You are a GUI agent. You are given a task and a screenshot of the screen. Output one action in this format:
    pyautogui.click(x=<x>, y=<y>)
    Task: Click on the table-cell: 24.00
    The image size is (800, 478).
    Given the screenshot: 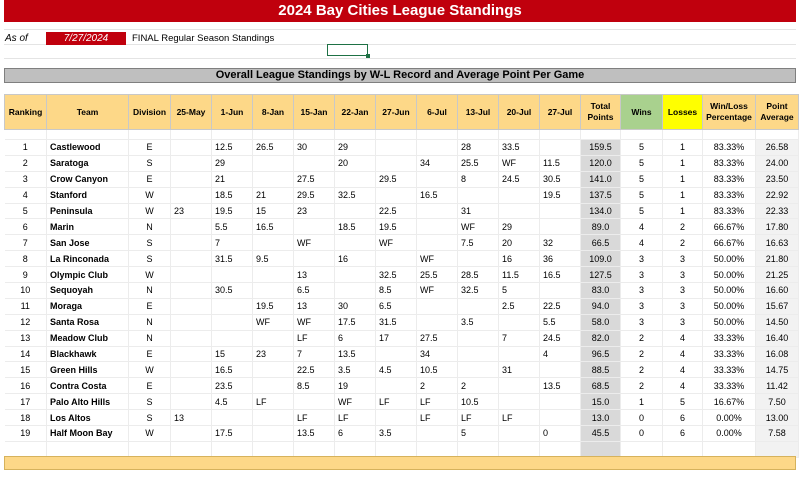 What is the action you would take?
    pyautogui.click(x=777, y=163)
    